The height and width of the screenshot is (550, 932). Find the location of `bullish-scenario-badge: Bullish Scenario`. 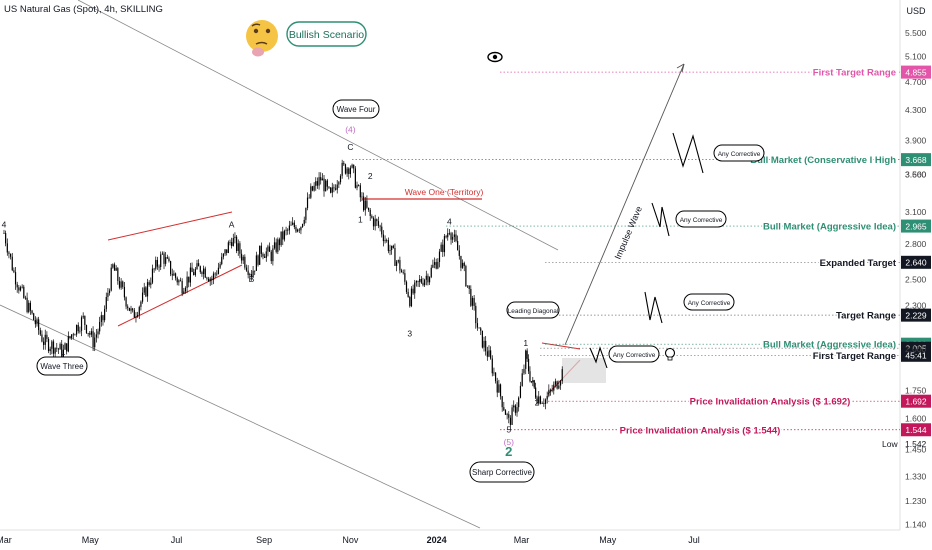

bullish-scenario-badge: Bullish Scenario is located at coordinates (306, 38).